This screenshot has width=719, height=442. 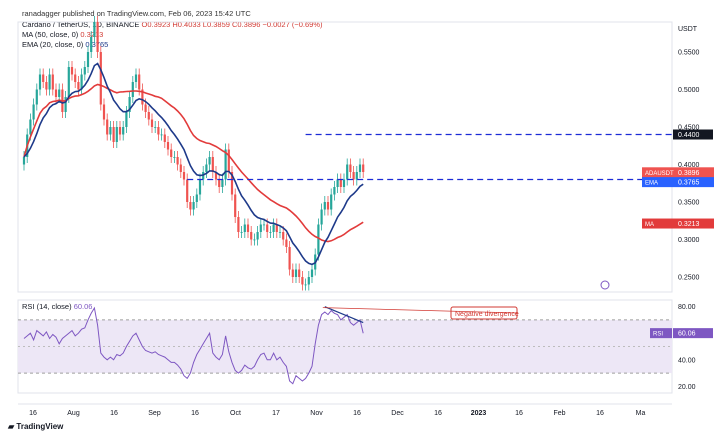 I want to click on price-tick-label: 0.2500, so click(x=689, y=278).